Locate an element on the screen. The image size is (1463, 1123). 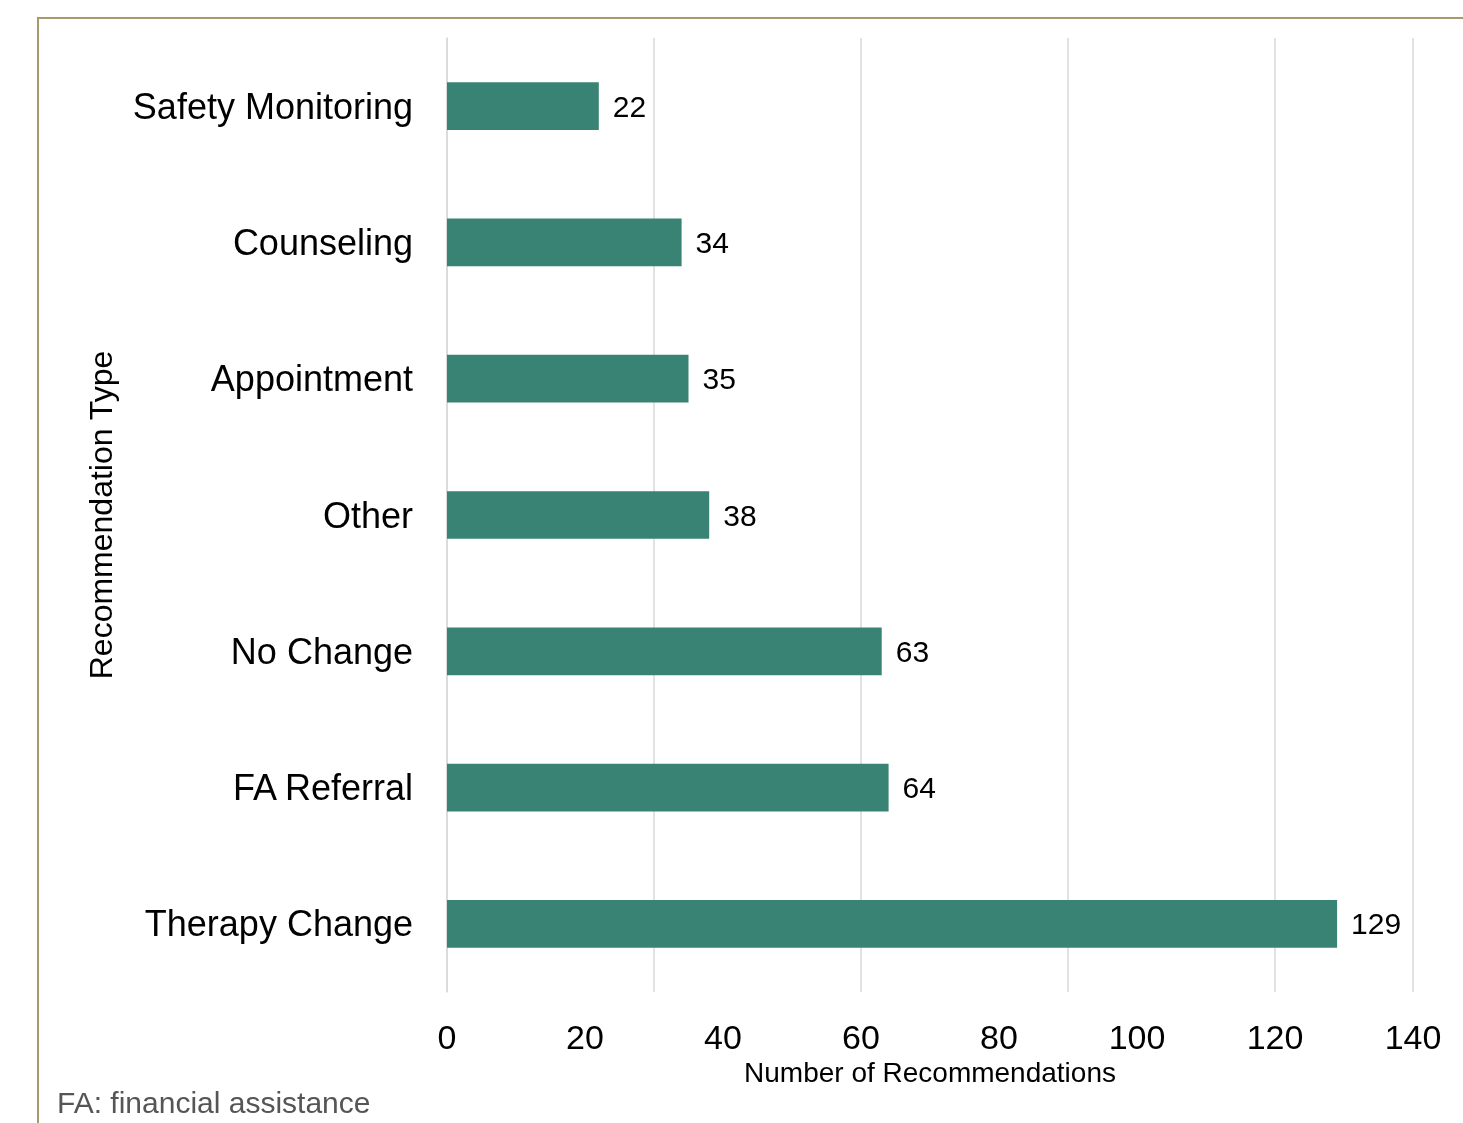
data-label: 34 is located at coordinates (712, 242).